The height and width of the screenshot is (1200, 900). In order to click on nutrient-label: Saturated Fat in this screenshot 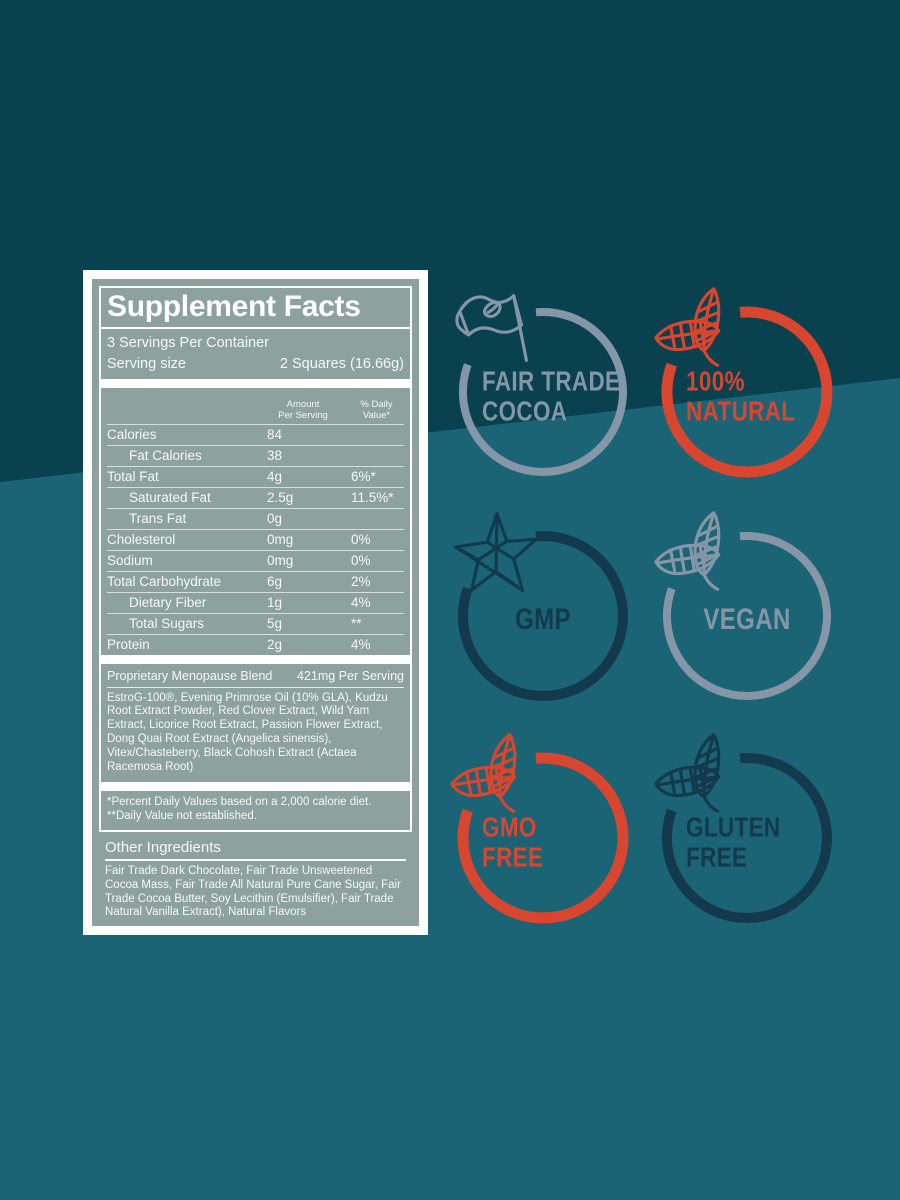, I will do `click(170, 498)`.